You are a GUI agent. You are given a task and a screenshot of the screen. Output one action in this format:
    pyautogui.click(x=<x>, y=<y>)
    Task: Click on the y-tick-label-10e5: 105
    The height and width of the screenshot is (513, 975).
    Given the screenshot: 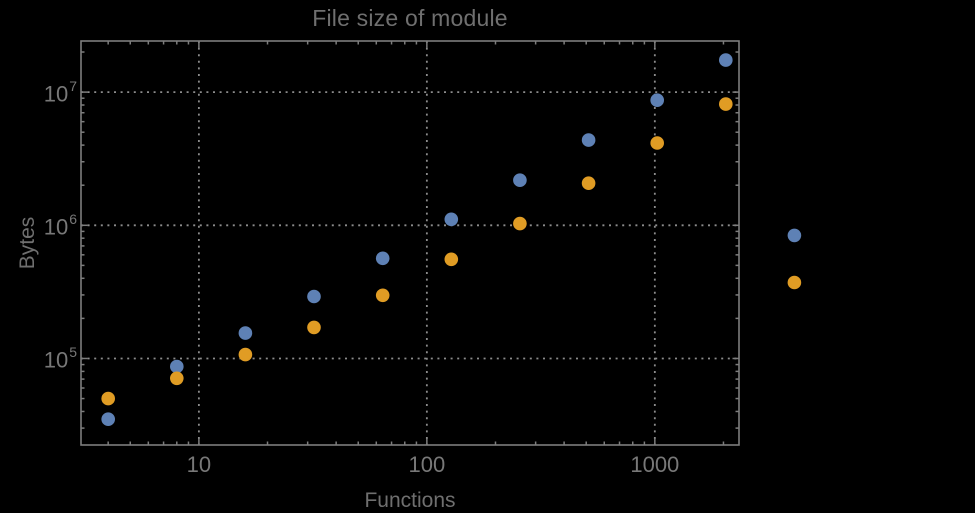 What is the action you would take?
    pyautogui.click(x=38, y=358)
    